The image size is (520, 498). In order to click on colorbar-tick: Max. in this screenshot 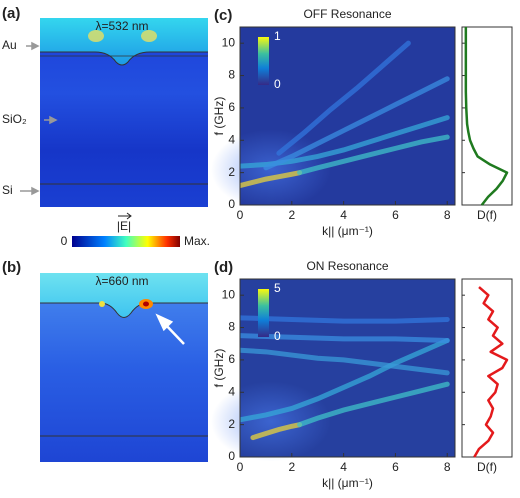, I will do `click(197, 241)`.